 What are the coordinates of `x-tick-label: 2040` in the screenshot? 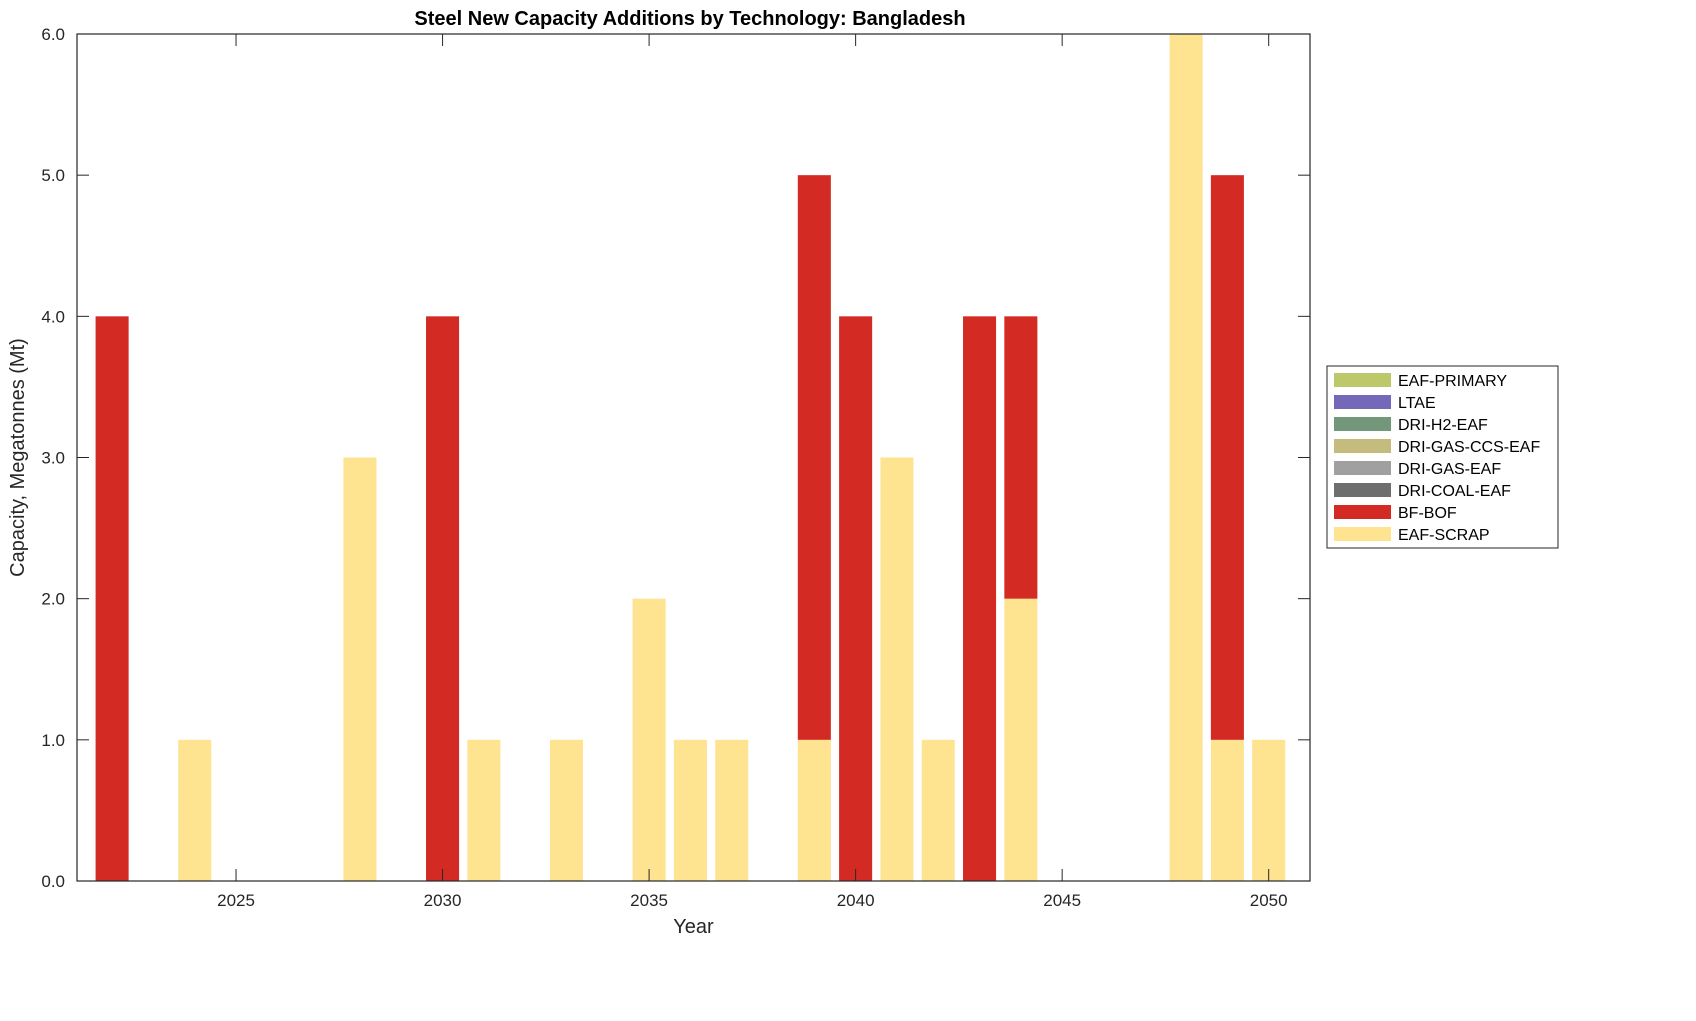 It's located at (856, 900).